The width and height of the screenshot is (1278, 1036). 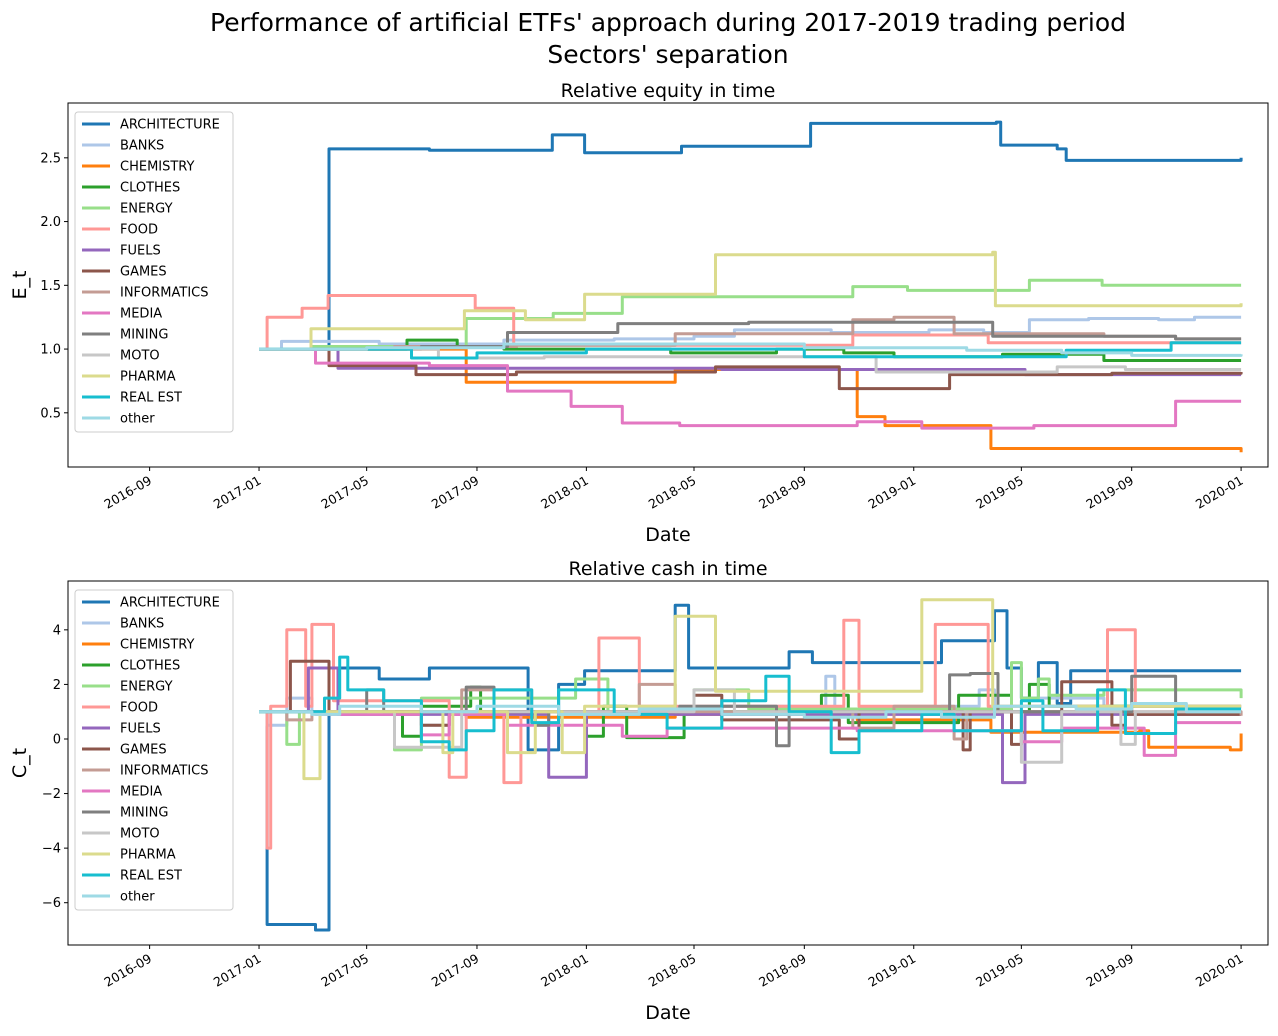 I want to click on x-tick-label: 2016-09, so click(x=127, y=492).